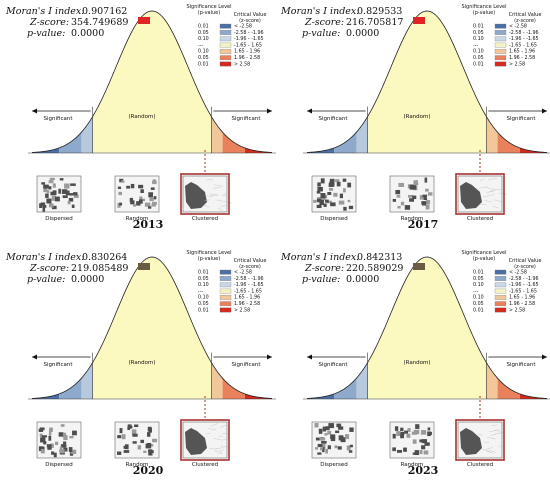 This screenshot has height=502, width=550. Describe the element at coordinates (478, 33) in the screenshot. I see `legend-p-1: 0.05` at that location.